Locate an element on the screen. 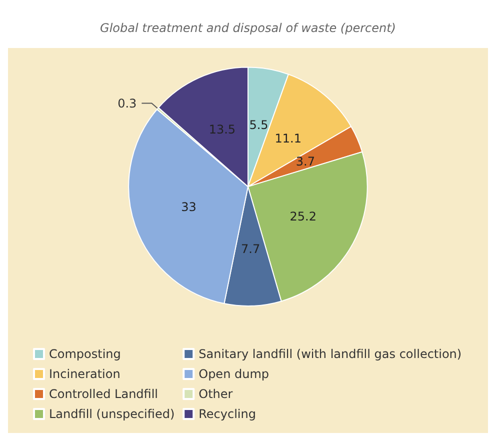 Image resolution: width=496 pixels, height=441 pixels. legend-label: Open dump is located at coordinates (234, 374).